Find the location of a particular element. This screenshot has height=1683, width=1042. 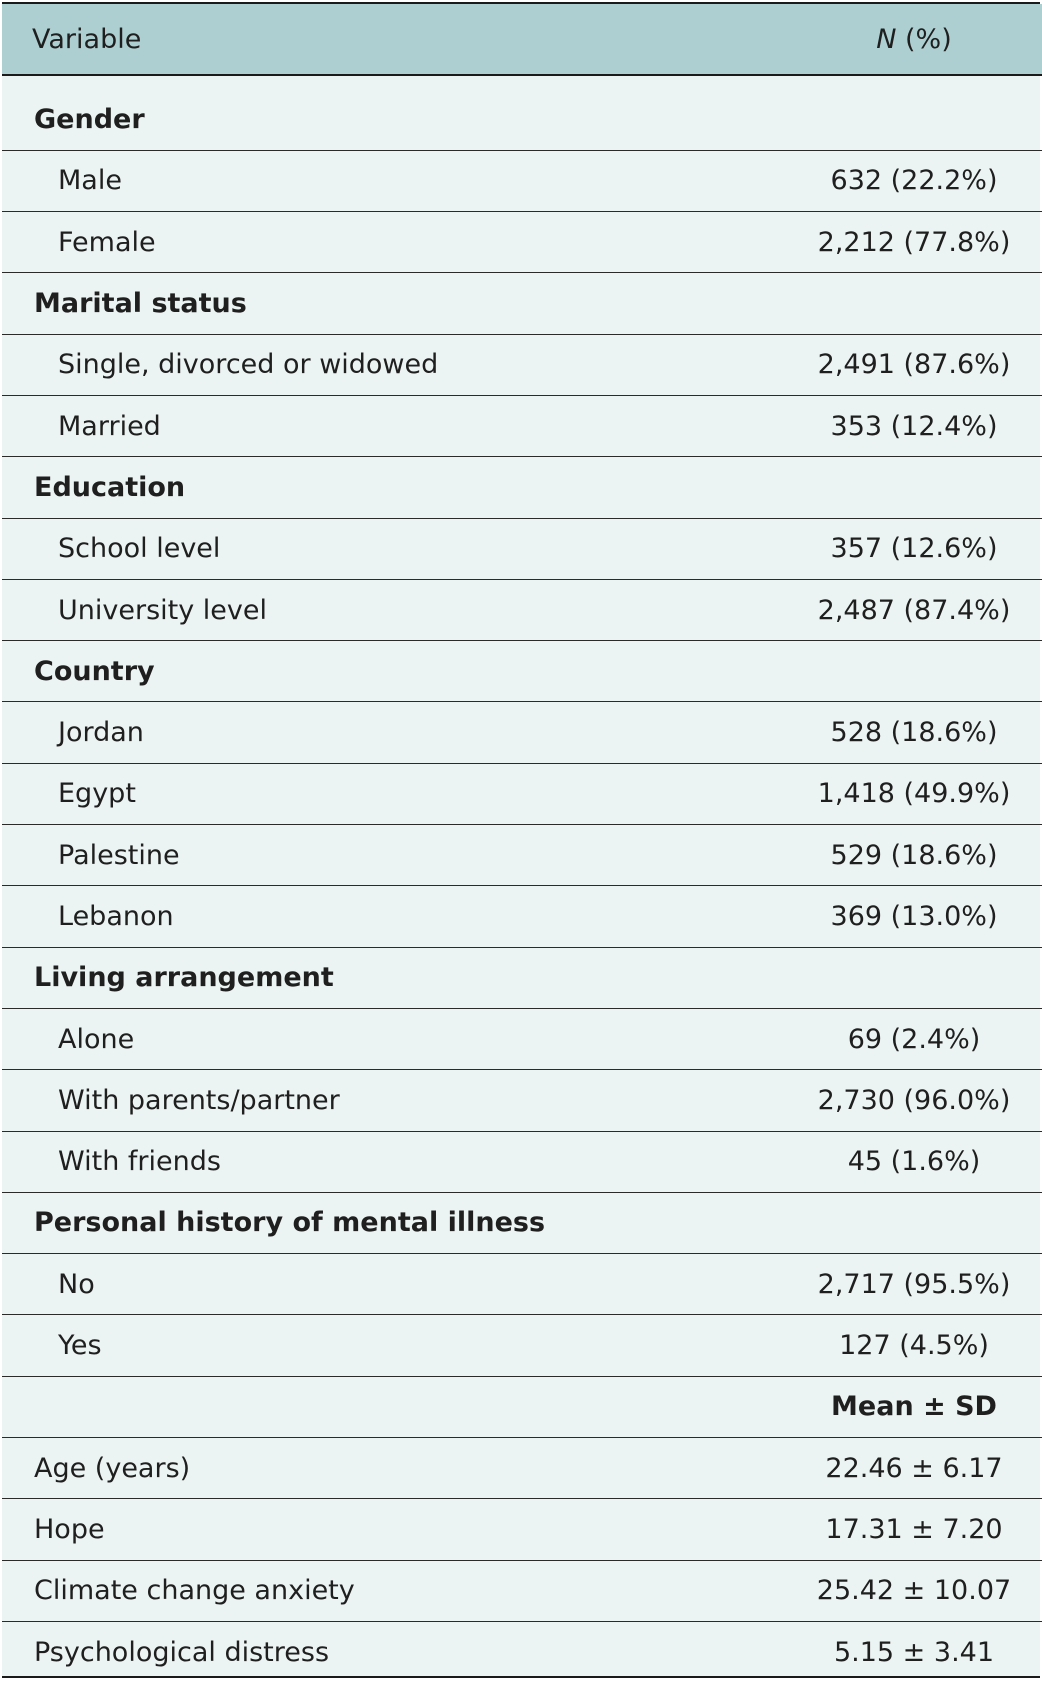

variable-column-header: Variable is located at coordinates (380, 40).